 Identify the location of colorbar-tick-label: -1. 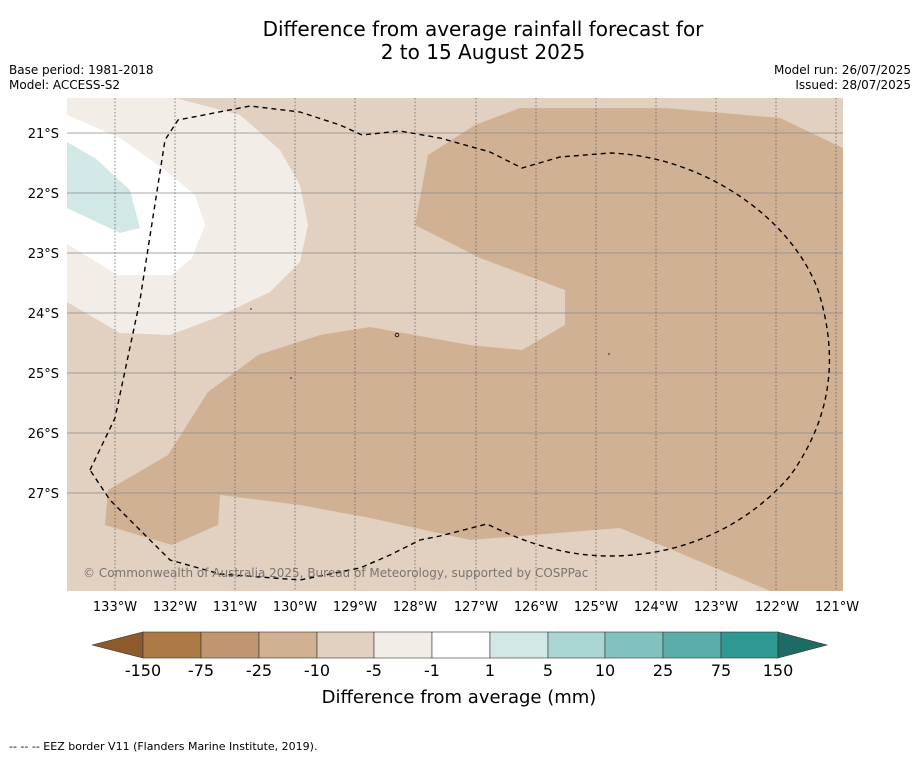
(432, 670).